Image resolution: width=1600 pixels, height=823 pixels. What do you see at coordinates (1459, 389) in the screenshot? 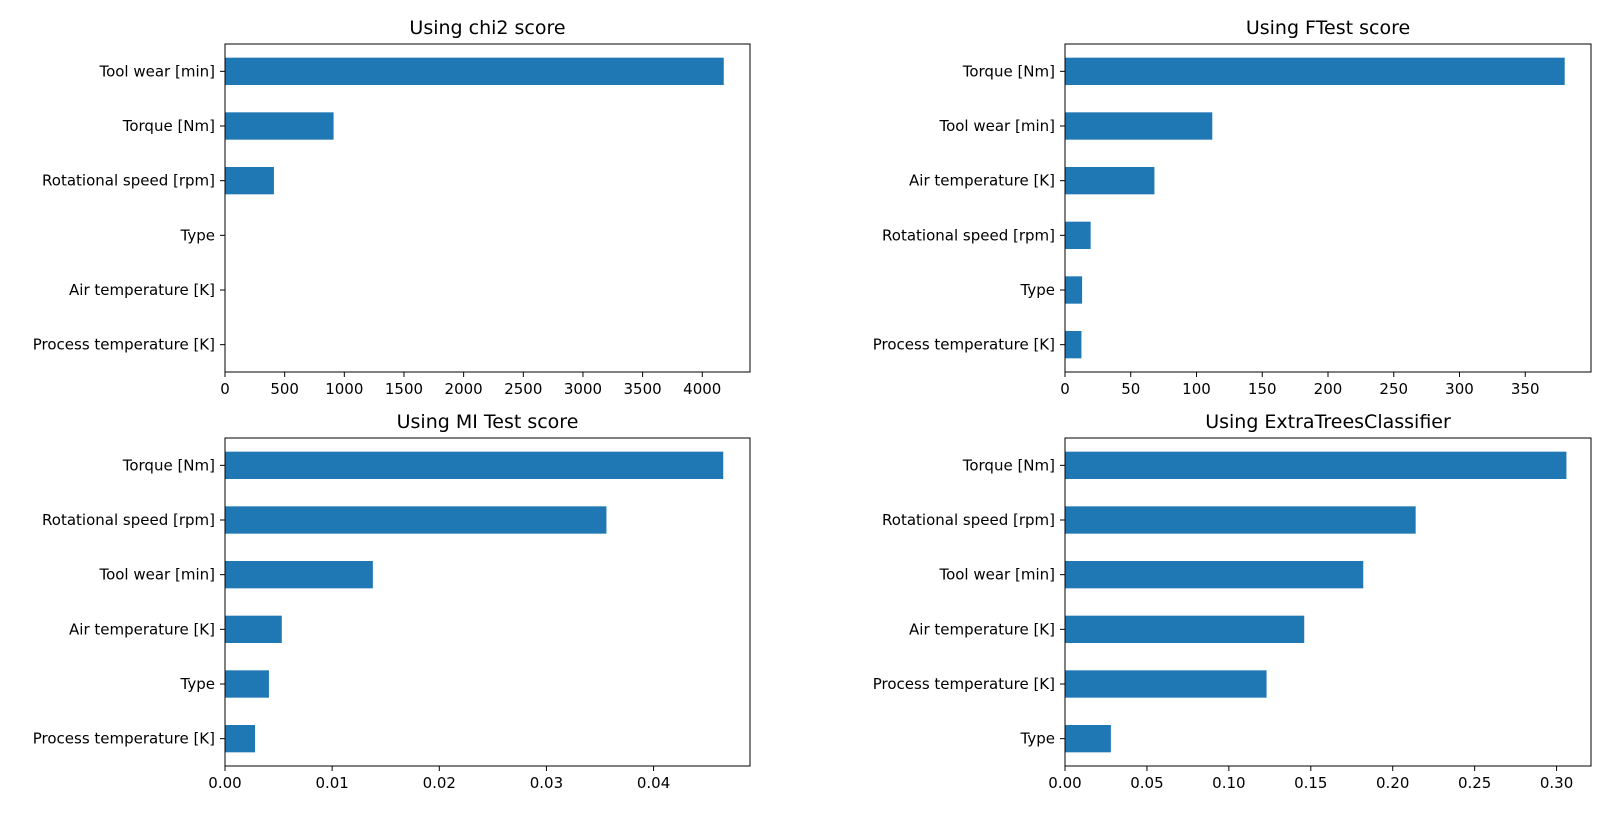
I see `x-tick-label: 300` at bounding box center [1459, 389].